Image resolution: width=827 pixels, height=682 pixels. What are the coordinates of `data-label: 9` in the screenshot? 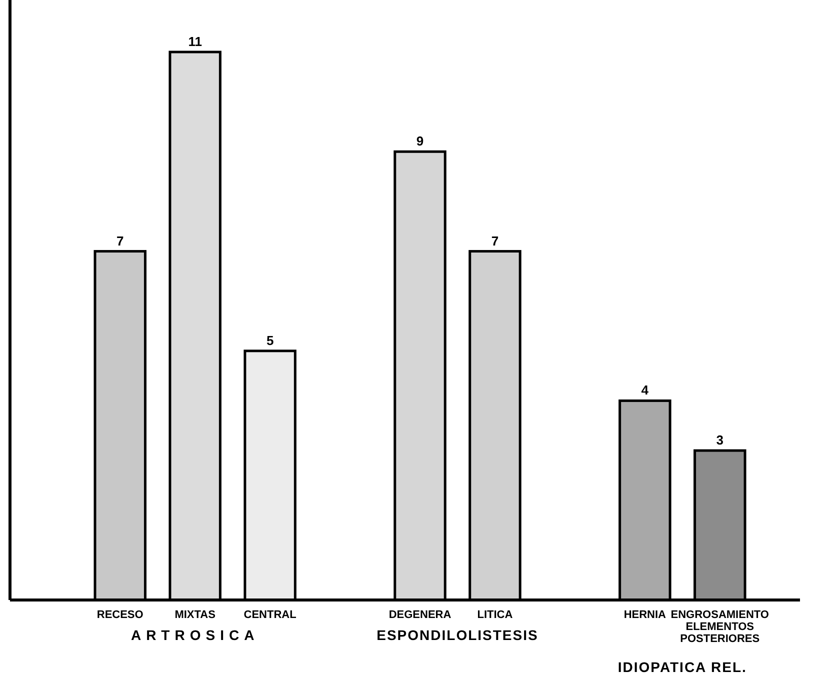 It's located at (420, 141).